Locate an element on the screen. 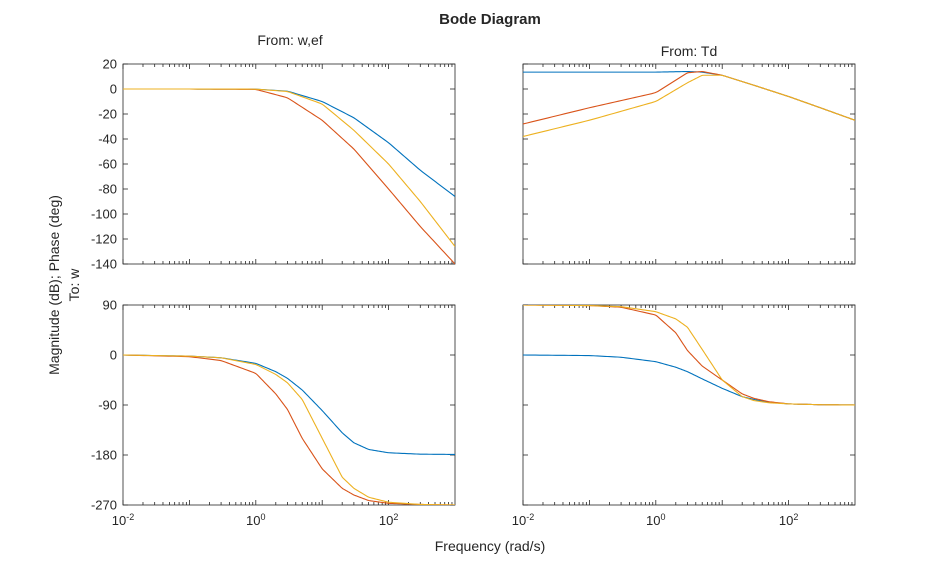  y-tick-label: 90 is located at coordinates (110, 305).